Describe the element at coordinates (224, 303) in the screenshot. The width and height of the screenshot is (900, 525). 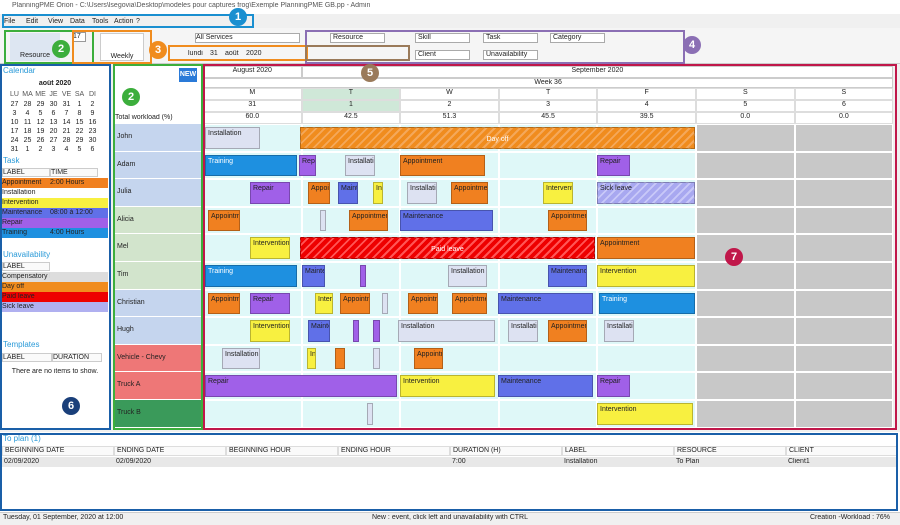
I see `event: Appointment (Client1)` at that location.